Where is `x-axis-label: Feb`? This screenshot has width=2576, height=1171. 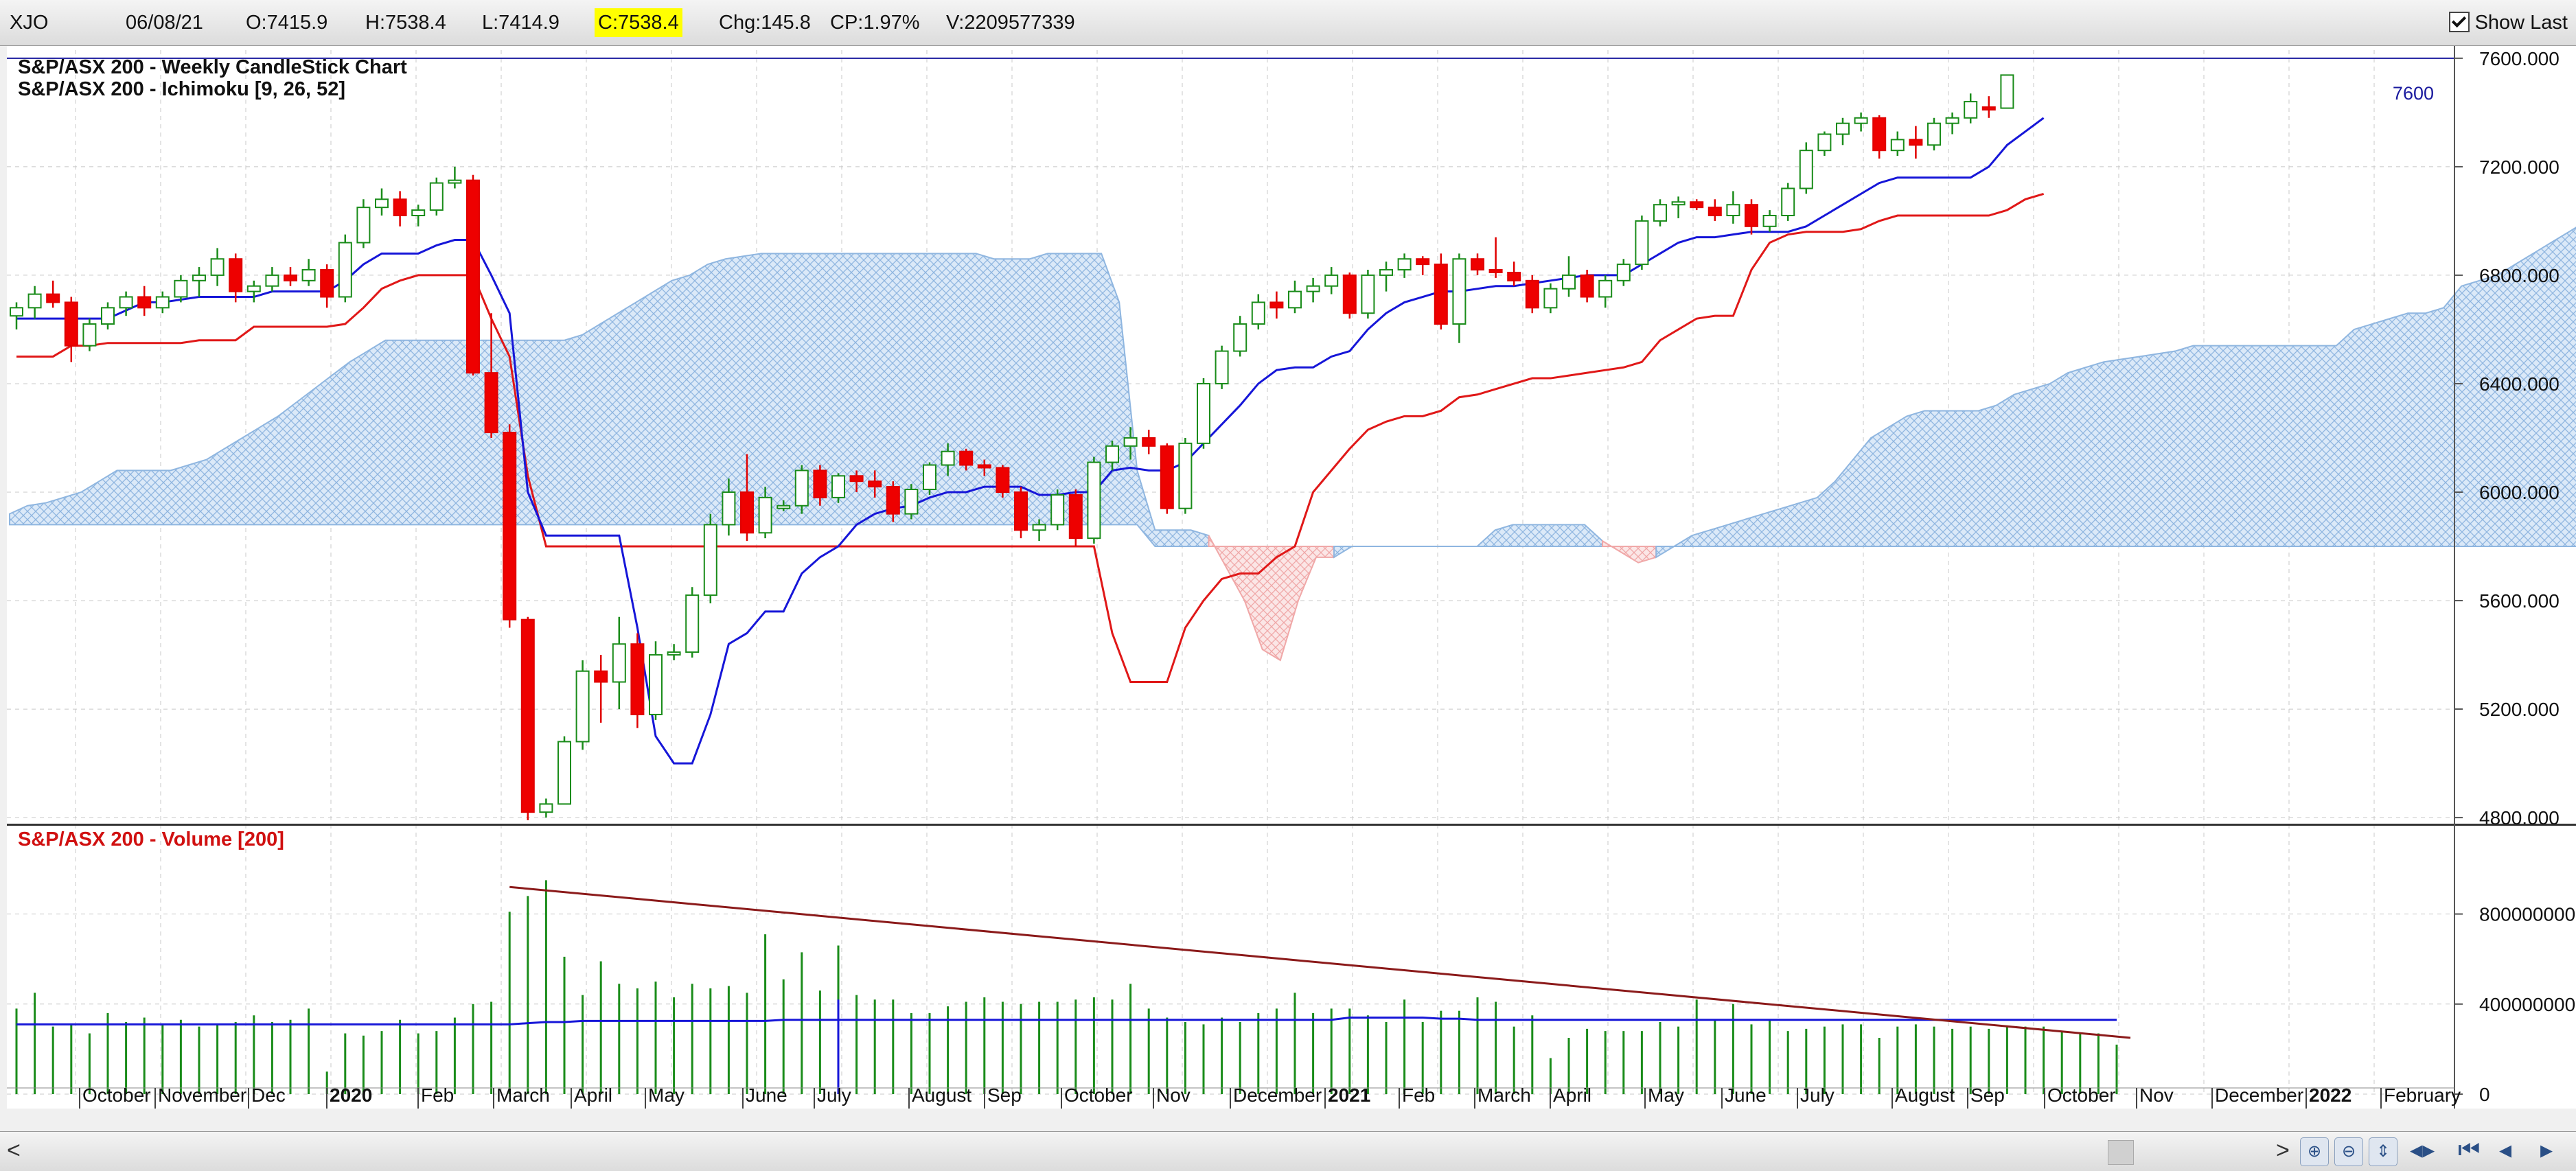
x-axis-label: Feb is located at coordinates (437, 1096).